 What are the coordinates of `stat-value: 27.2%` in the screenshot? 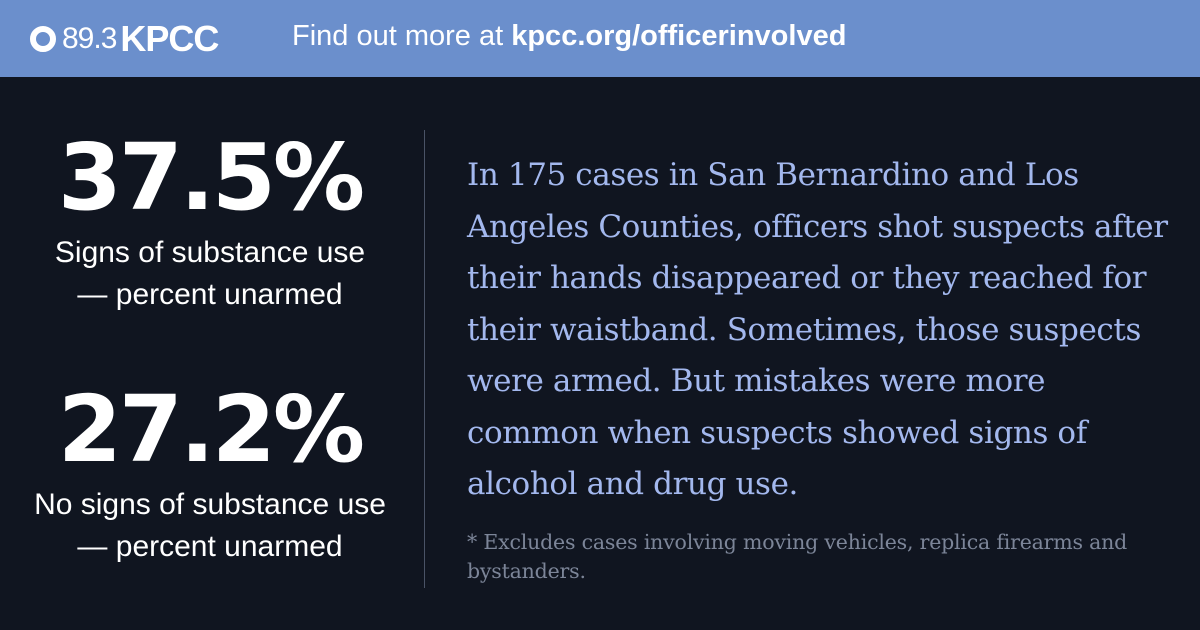 It's located at (211, 429).